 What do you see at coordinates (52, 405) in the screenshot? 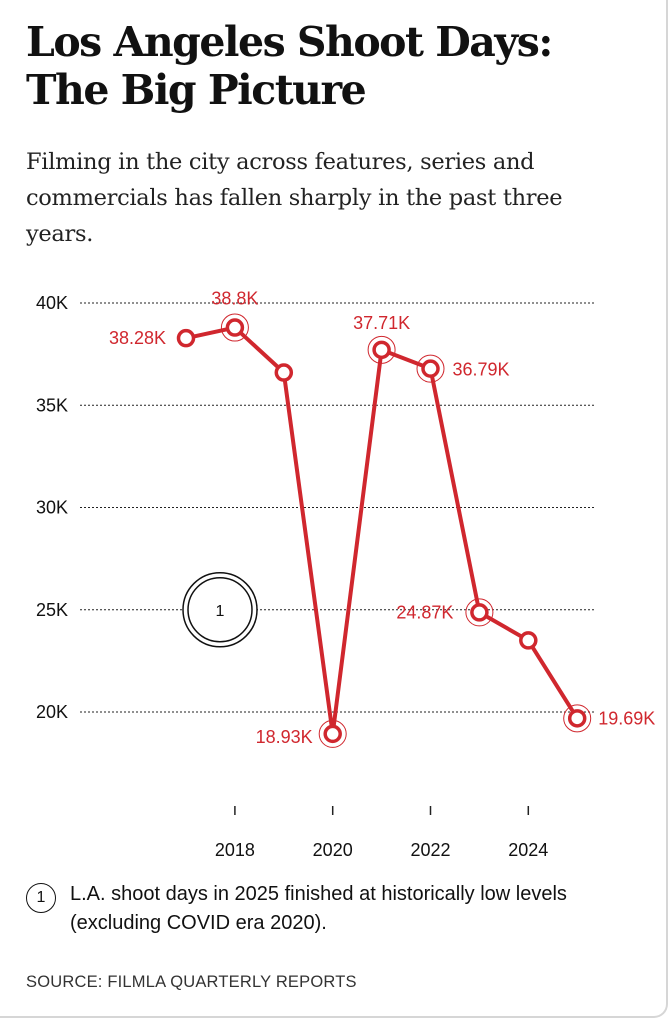
I see `y-tick-label: 35K` at bounding box center [52, 405].